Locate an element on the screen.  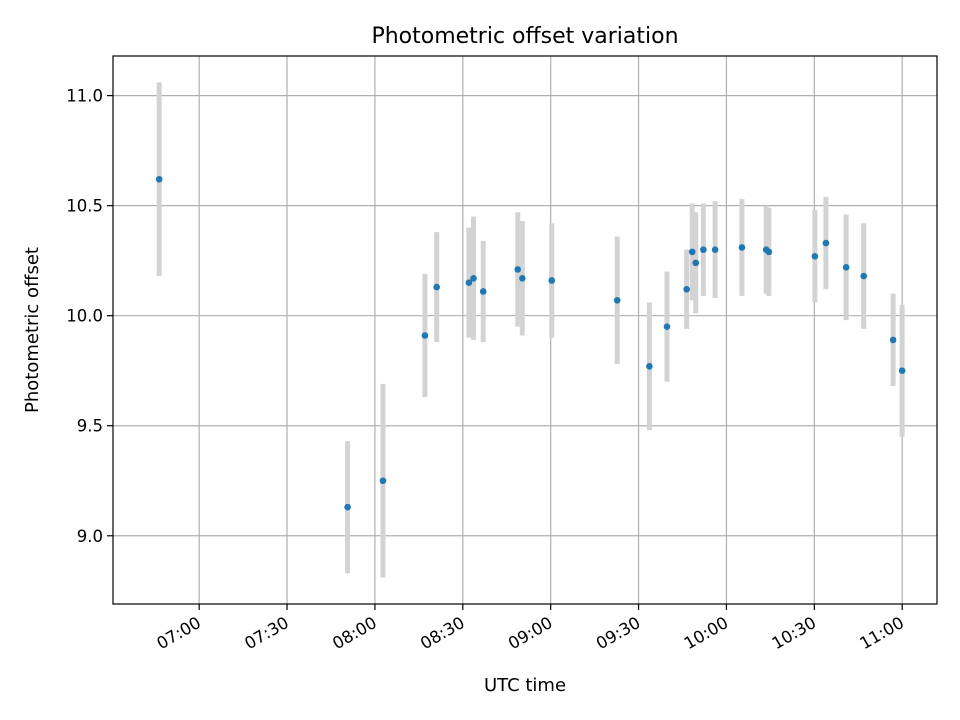
y-tick-label: 9.5 is located at coordinates (90, 426).